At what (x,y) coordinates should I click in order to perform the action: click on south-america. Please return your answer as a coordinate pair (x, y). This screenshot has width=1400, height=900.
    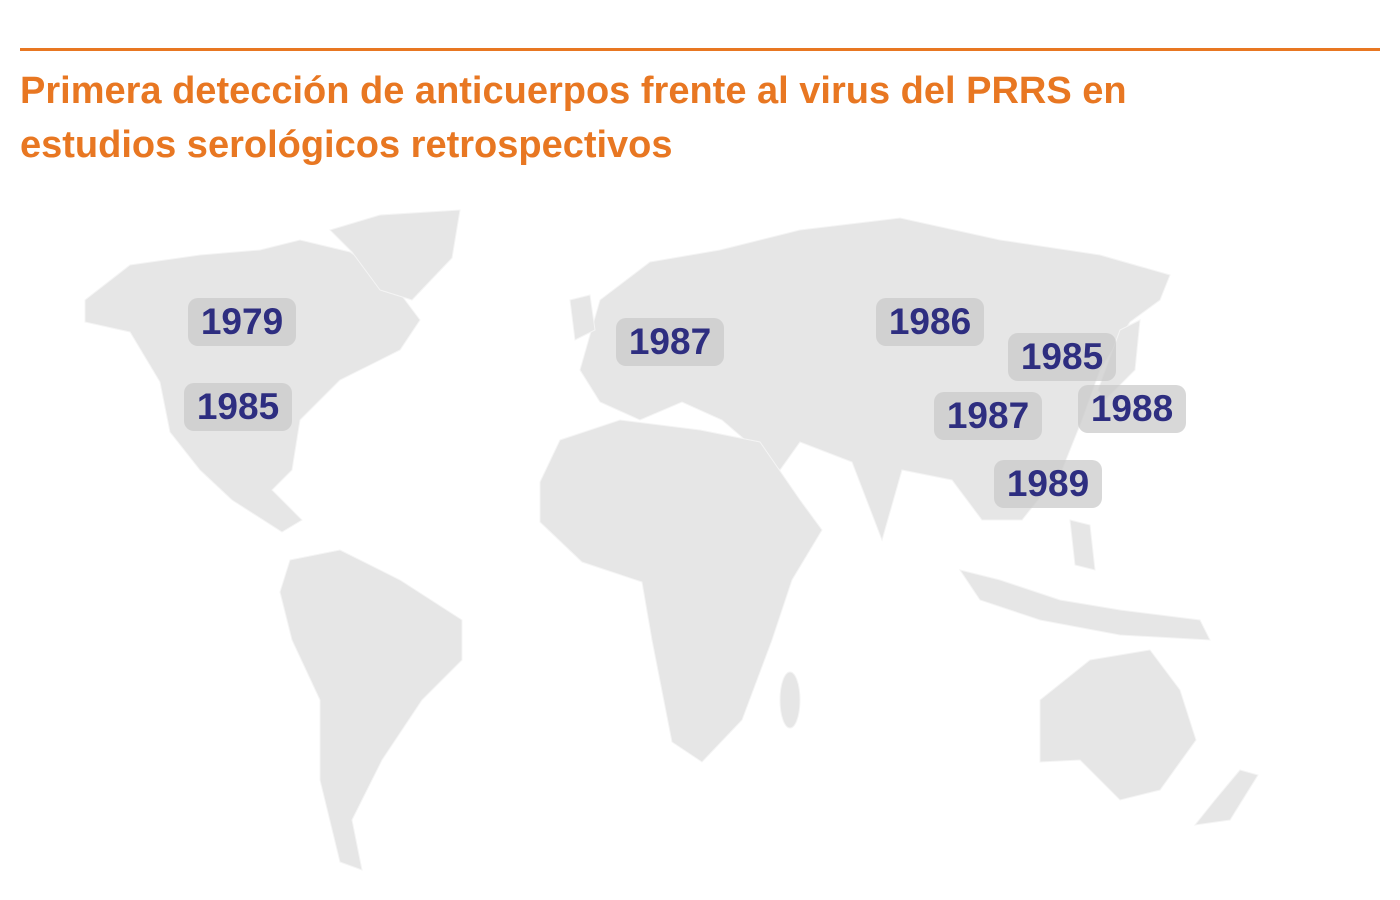
    Looking at the image, I should click on (371, 710).